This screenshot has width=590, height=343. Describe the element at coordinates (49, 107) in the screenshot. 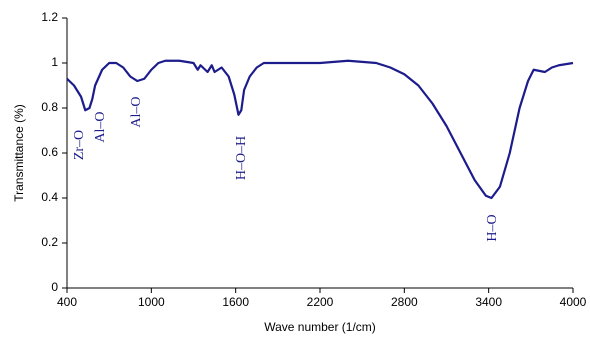

I see `y-tick-label: 0.8` at that location.